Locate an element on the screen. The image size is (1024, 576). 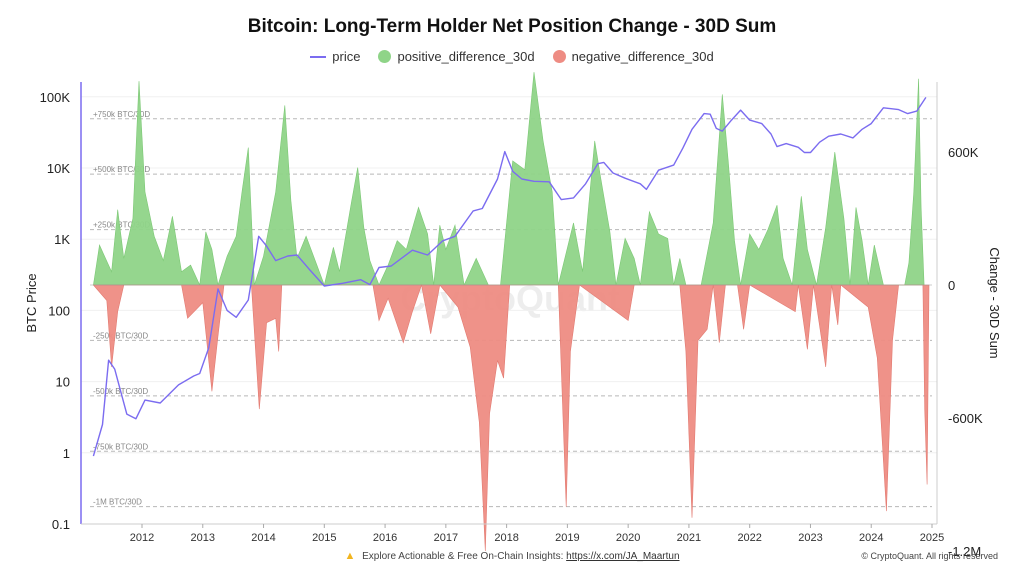
reference-line-label: -1M BTC/30D is located at coordinates (117, 502).